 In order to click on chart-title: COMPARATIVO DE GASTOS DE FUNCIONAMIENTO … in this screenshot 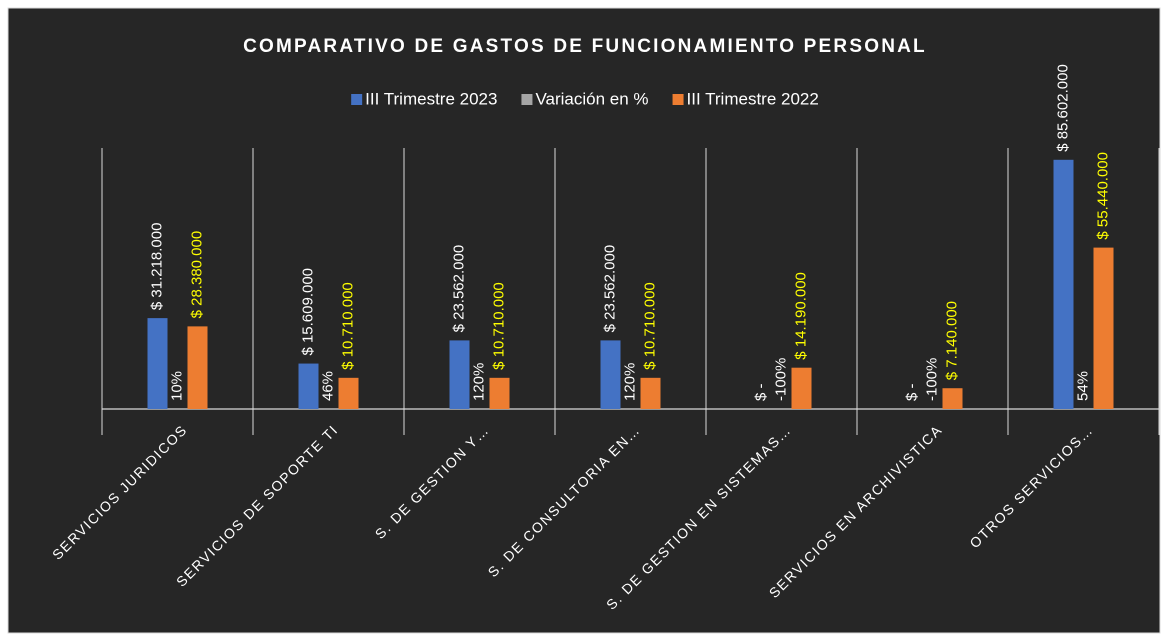, I will do `click(585, 46)`.